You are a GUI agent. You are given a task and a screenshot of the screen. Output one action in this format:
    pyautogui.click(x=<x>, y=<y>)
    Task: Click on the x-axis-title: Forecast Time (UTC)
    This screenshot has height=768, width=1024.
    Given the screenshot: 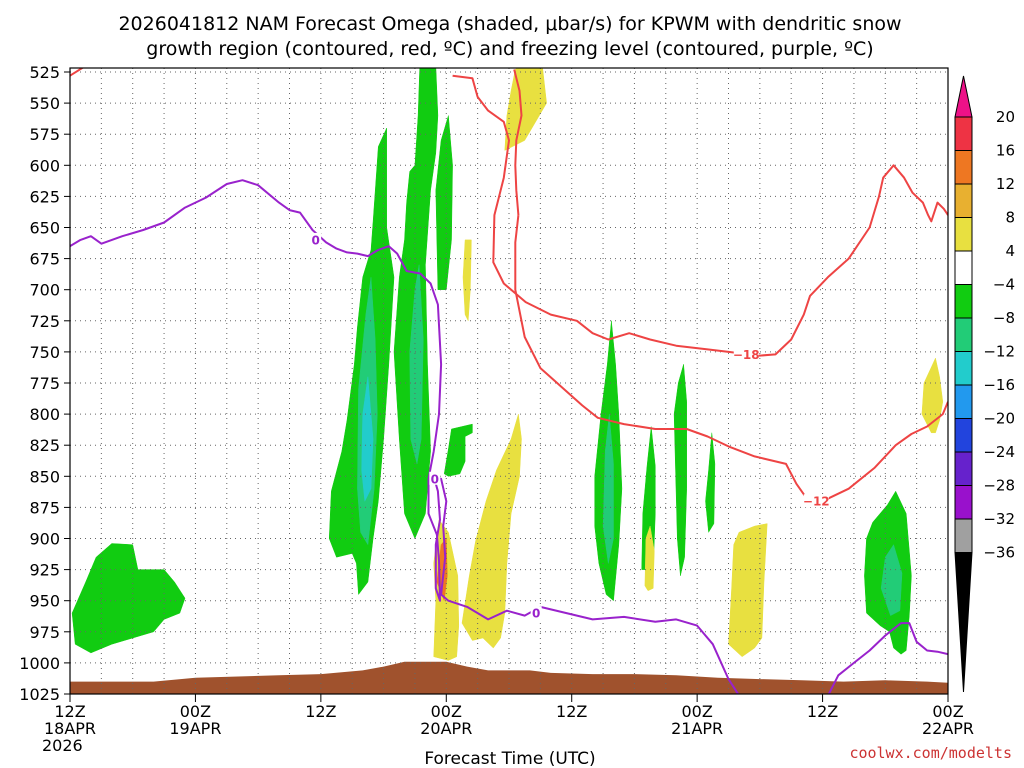 What is the action you would take?
    pyautogui.click(x=509, y=758)
    